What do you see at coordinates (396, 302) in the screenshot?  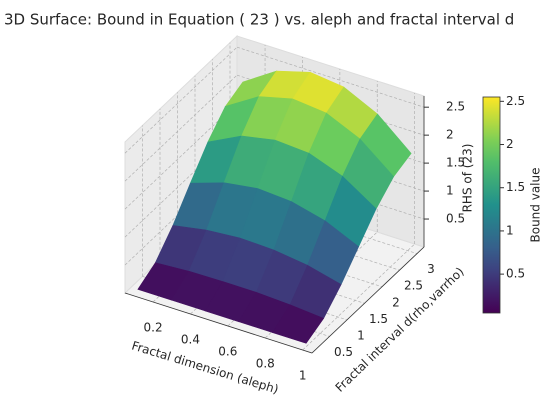 I see `y-tick-label: 2` at bounding box center [396, 302].